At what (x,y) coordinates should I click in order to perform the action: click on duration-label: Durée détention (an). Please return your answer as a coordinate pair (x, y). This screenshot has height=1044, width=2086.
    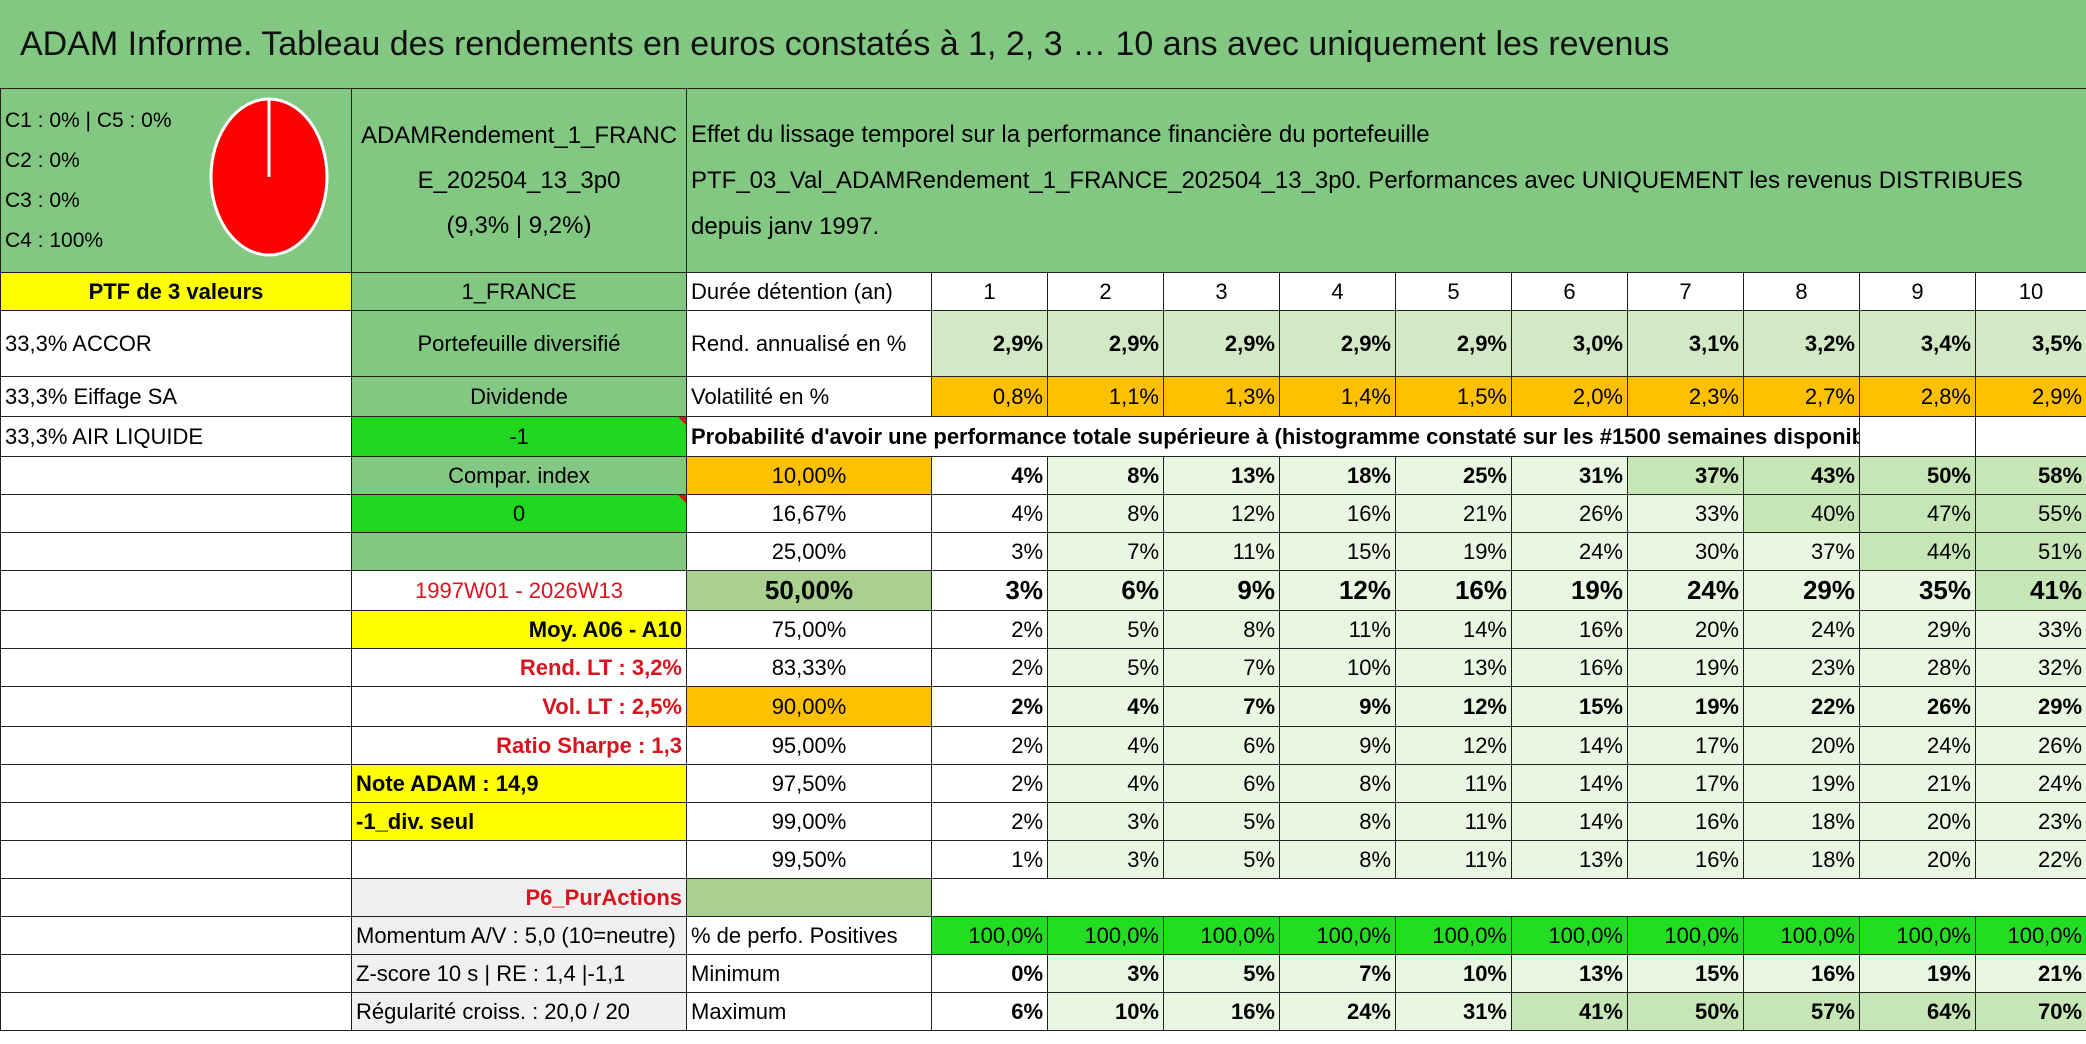
    Looking at the image, I should click on (809, 291).